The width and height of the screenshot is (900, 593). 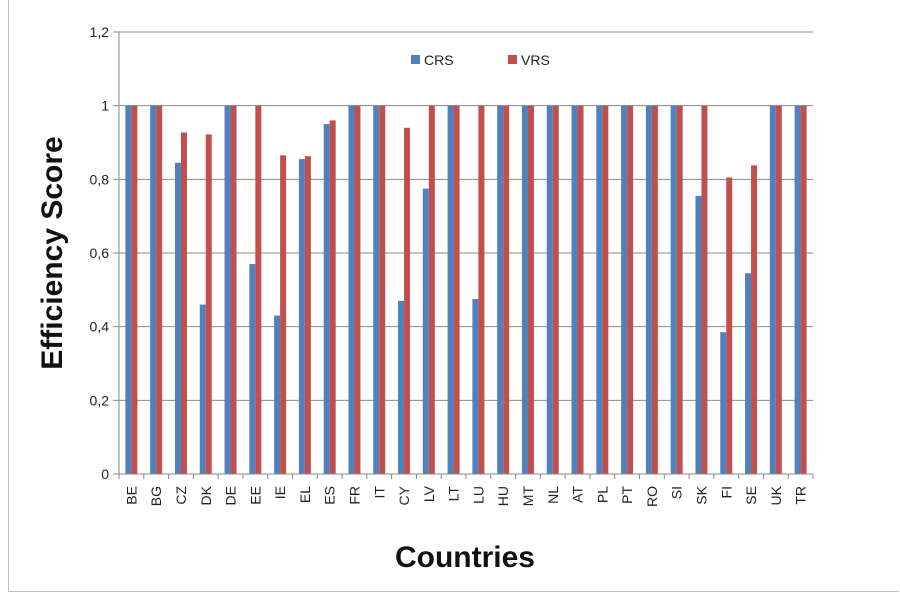 I want to click on bar-crs-pt, so click(x=624, y=290).